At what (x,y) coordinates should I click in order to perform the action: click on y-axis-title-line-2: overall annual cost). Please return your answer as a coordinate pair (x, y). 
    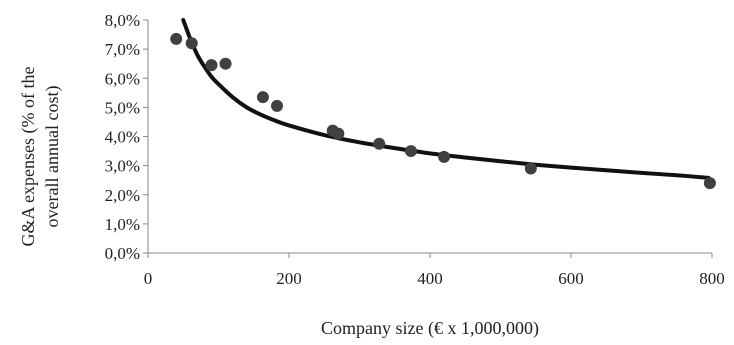
    Looking at the image, I should click on (52, 157).